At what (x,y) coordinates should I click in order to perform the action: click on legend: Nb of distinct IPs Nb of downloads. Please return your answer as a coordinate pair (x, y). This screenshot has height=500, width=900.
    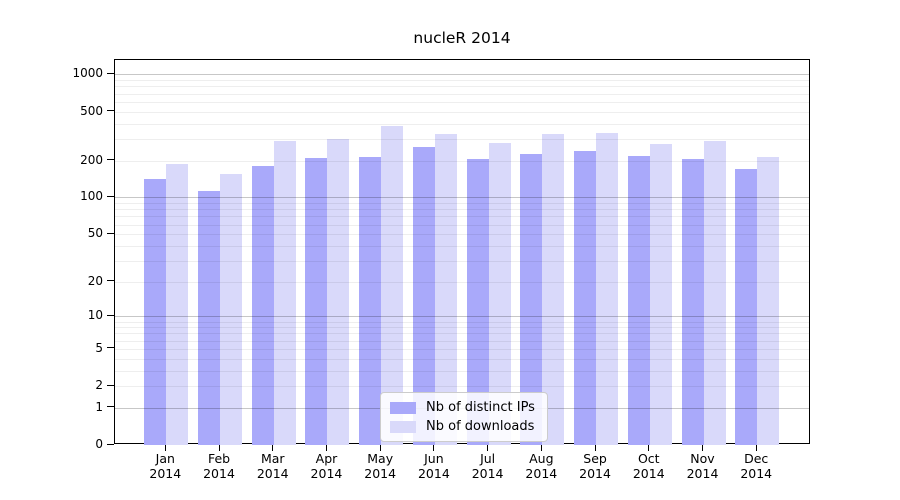
    Looking at the image, I should click on (464, 417).